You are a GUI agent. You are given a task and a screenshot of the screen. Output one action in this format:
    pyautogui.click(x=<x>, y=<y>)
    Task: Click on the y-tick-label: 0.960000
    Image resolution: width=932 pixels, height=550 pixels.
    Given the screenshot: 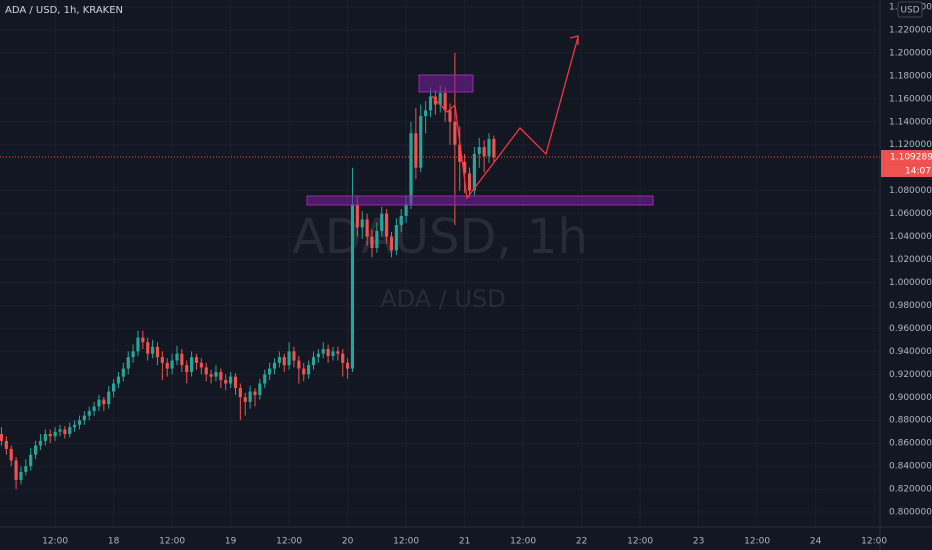 What is the action you would take?
    pyautogui.click(x=910, y=329)
    